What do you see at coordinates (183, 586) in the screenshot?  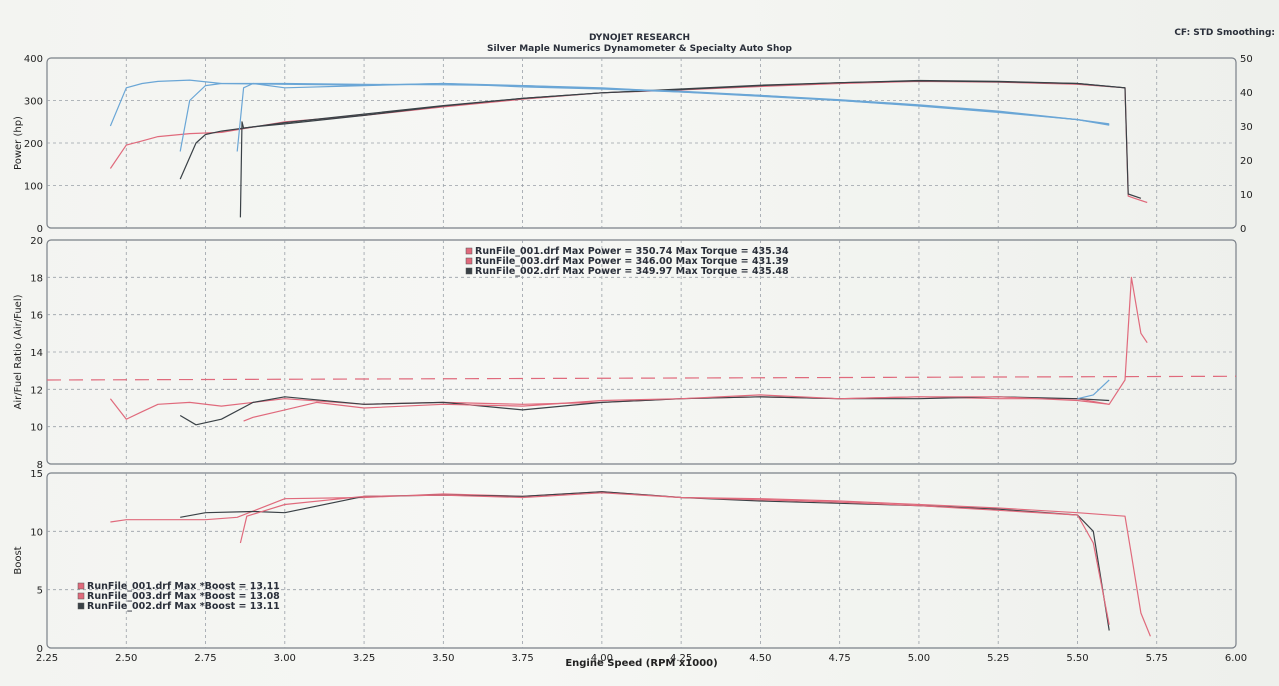 I see `boost-legend-entry: RunFile_001.drf Max *Boost = 13.11` at bounding box center [183, 586].